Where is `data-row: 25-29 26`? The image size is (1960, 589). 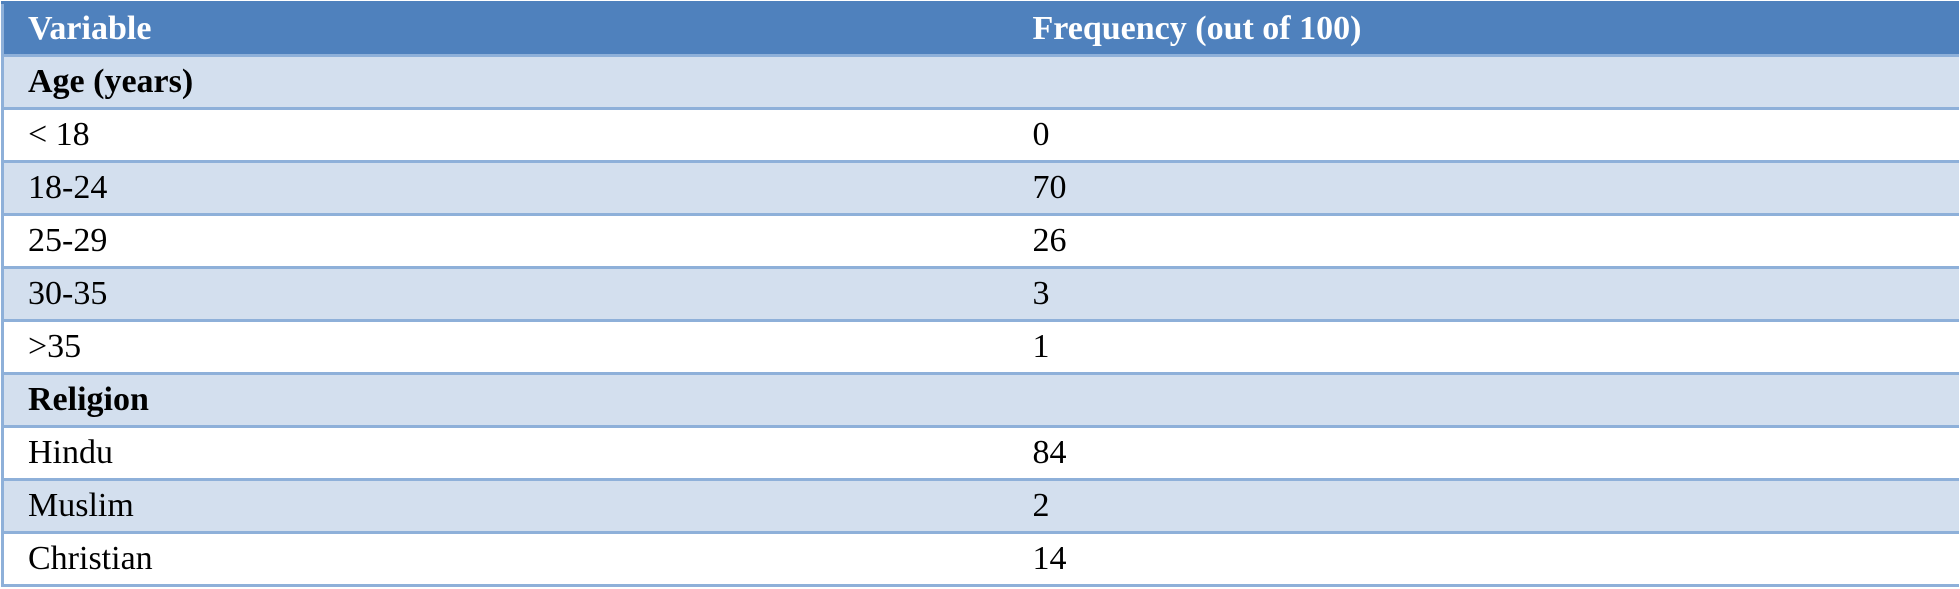 data-row: 25-29 26 is located at coordinates (980, 240).